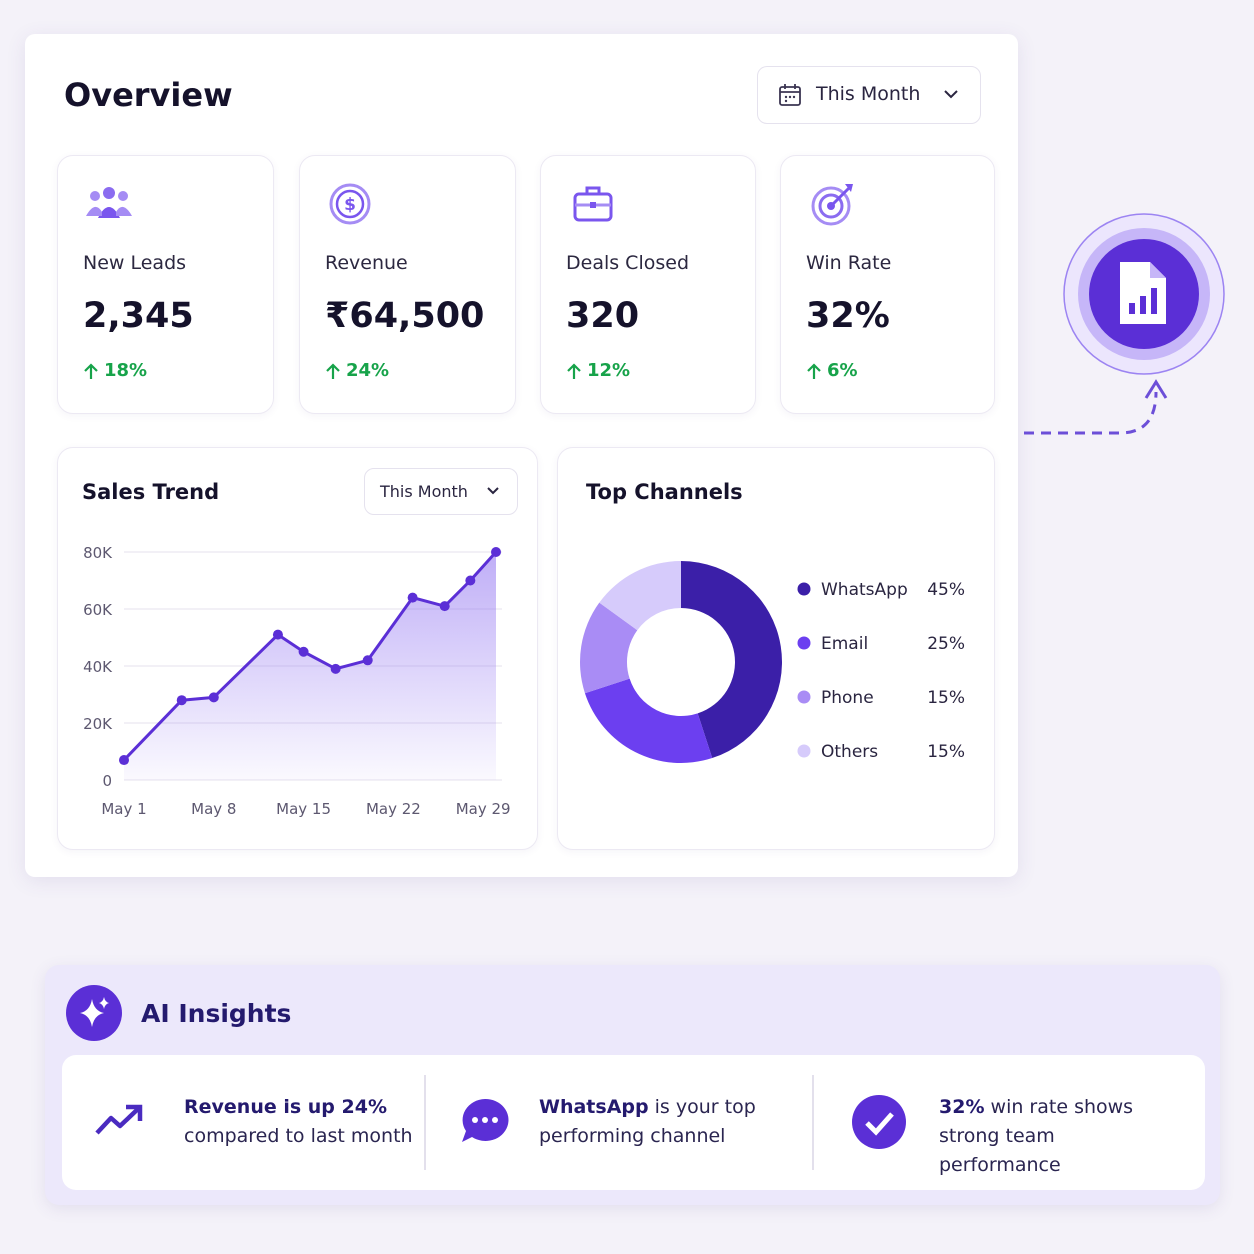  Describe the element at coordinates (849, 263) in the screenshot. I see `kpi-label: Win Rate` at that location.